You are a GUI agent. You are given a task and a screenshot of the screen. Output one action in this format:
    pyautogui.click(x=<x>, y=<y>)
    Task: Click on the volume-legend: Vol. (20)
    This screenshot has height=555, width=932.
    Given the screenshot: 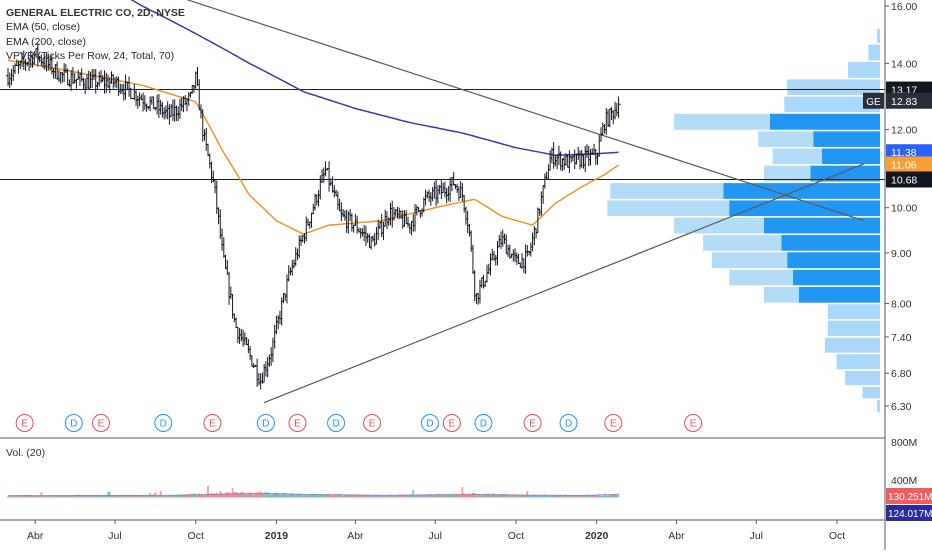 What is the action you would take?
    pyautogui.click(x=26, y=453)
    